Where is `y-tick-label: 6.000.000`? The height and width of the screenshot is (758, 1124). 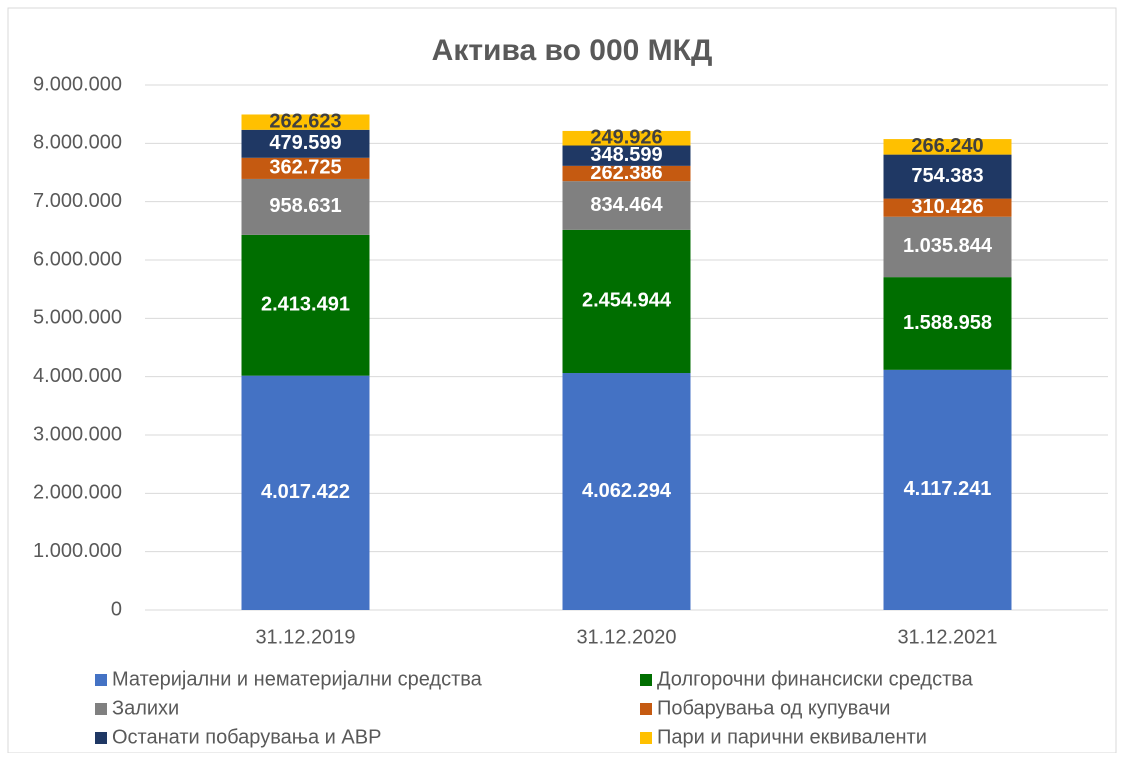
y-tick-label: 6.000.000 is located at coordinates (77, 259).